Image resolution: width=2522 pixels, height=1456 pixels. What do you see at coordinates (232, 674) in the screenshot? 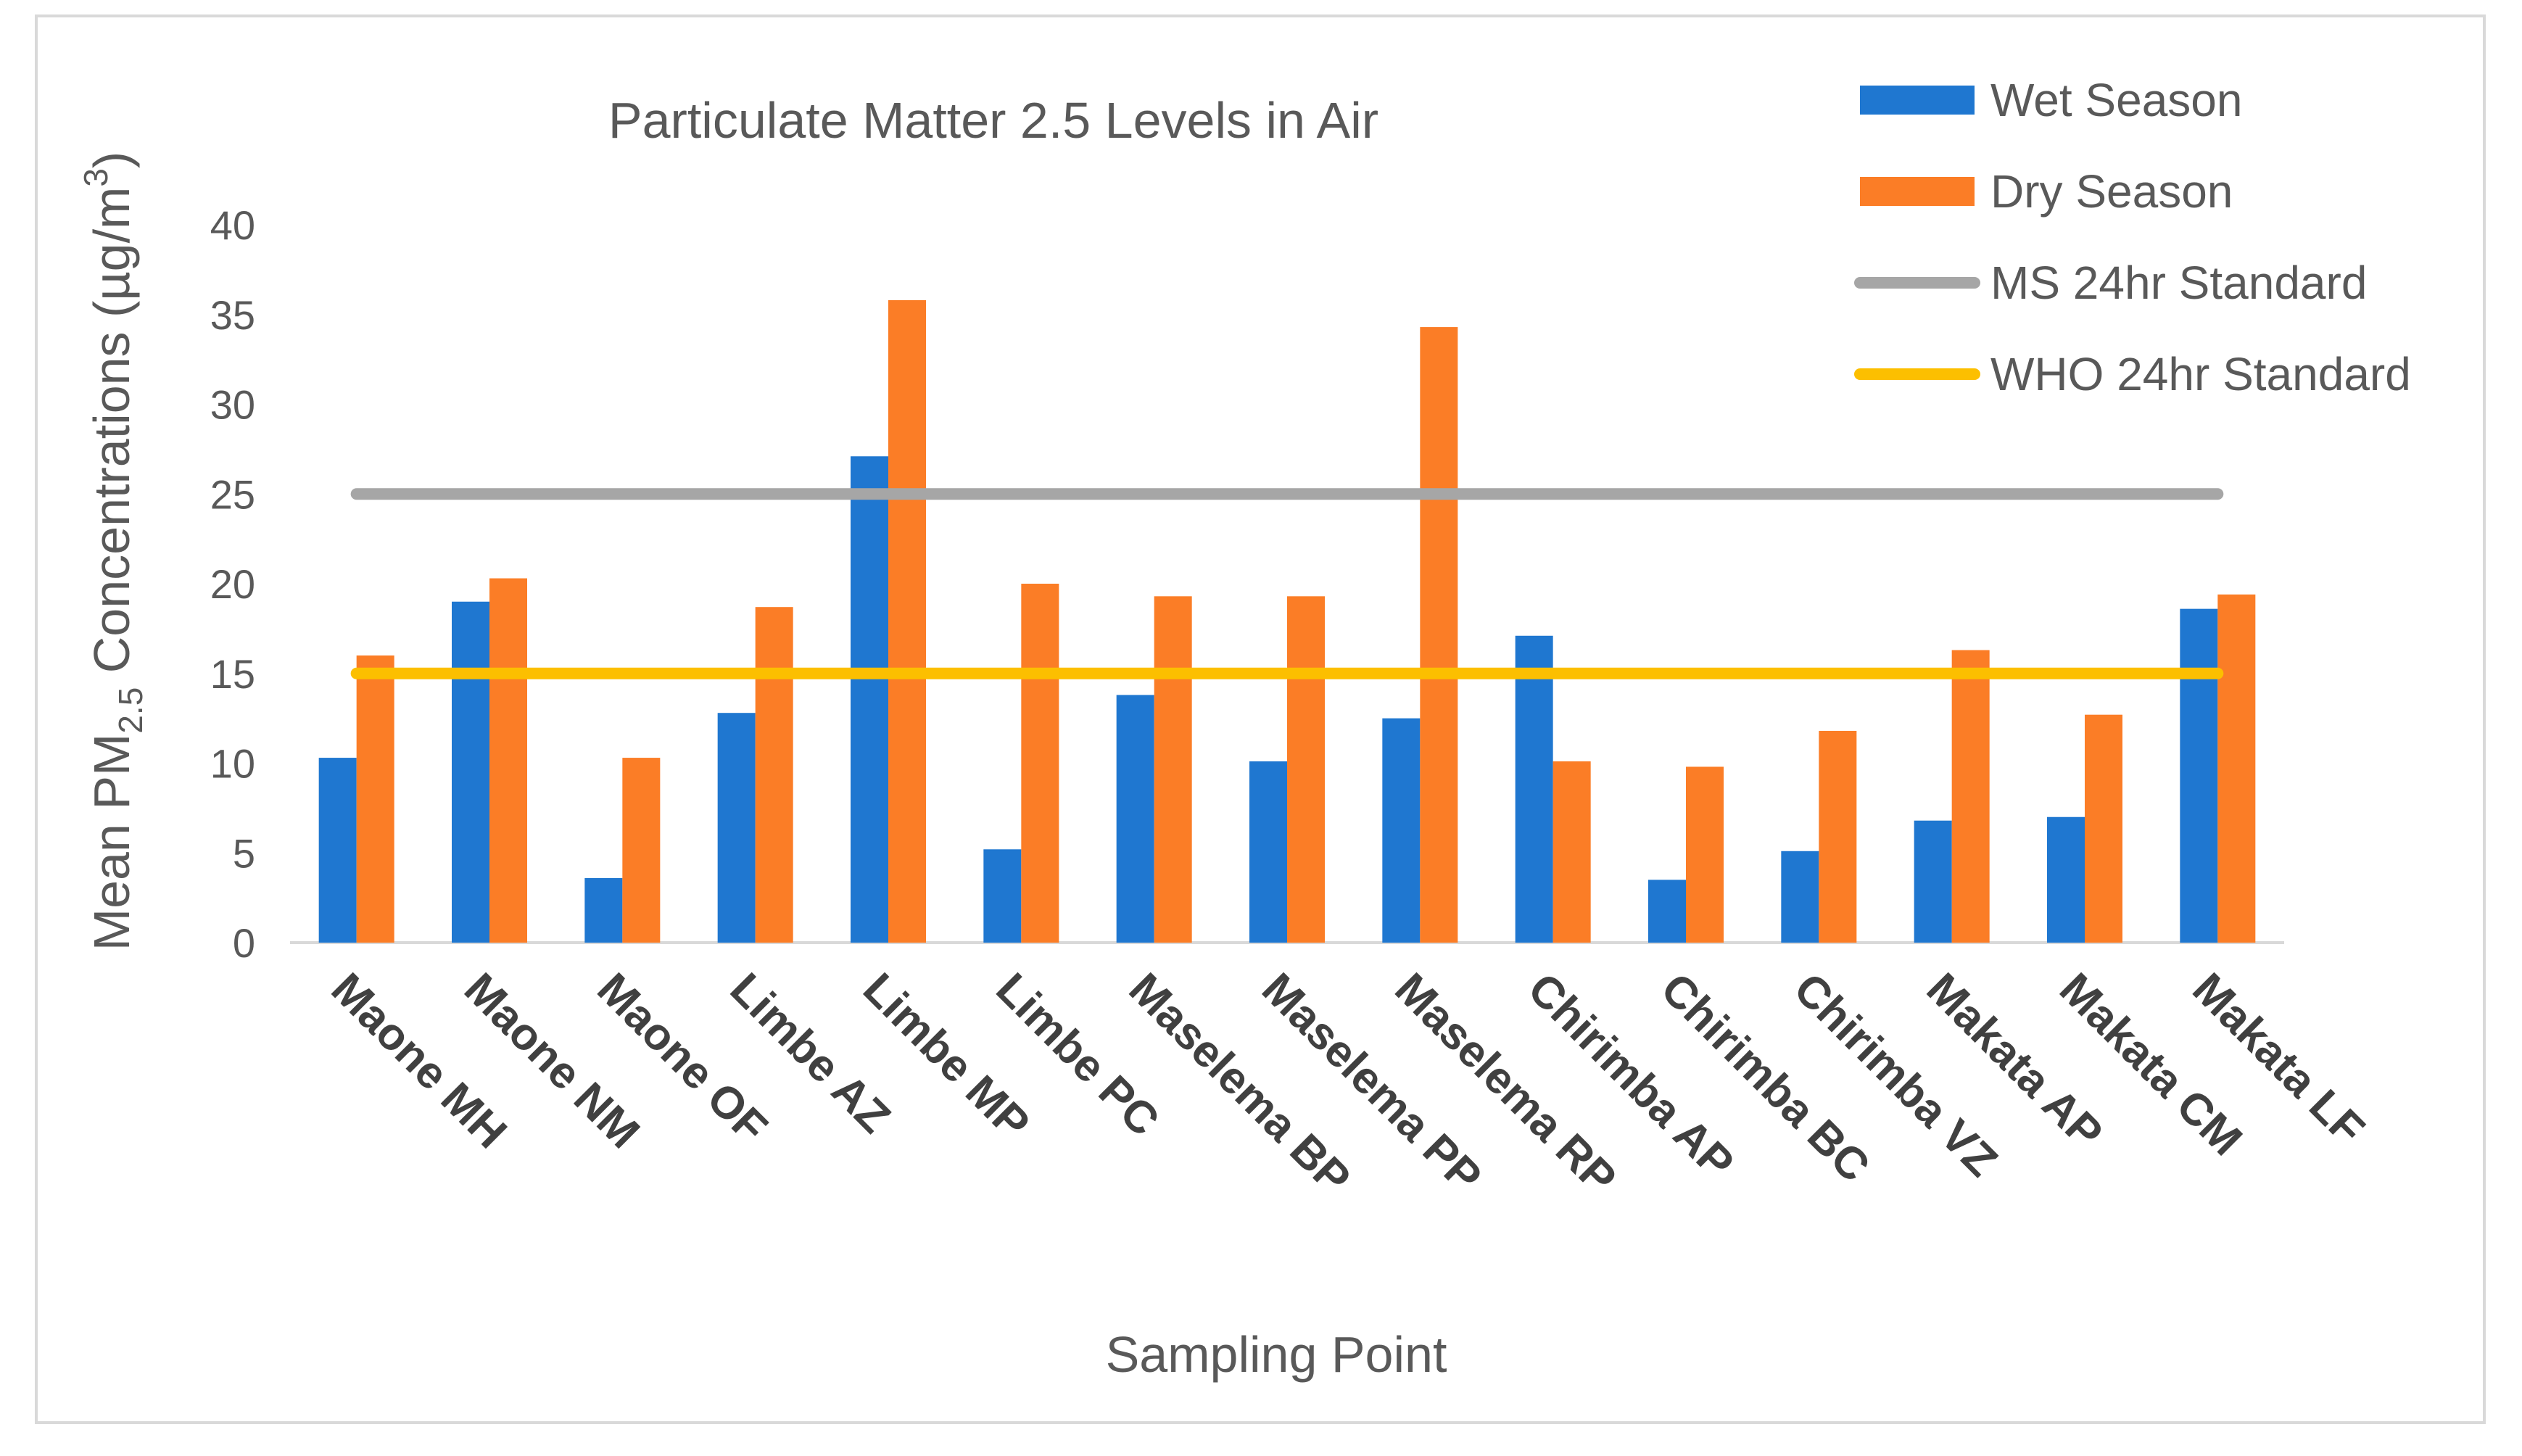
I see `y-tick-label-15: 15` at bounding box center [232, 674].